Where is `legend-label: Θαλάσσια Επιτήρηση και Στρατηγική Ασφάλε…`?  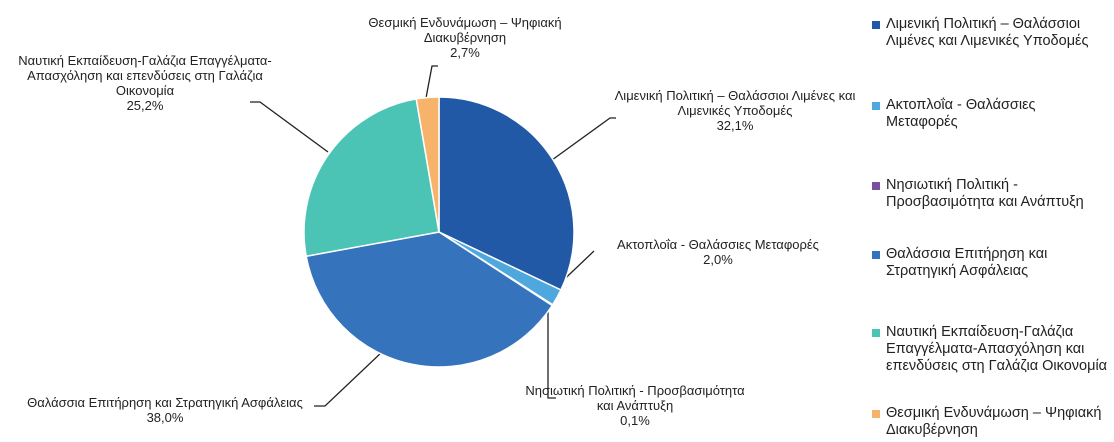 legend-label: Θαλάσσια Επιτήρηση και Στρατηγική Ασφάλε… is located at coordinates (967, 262).